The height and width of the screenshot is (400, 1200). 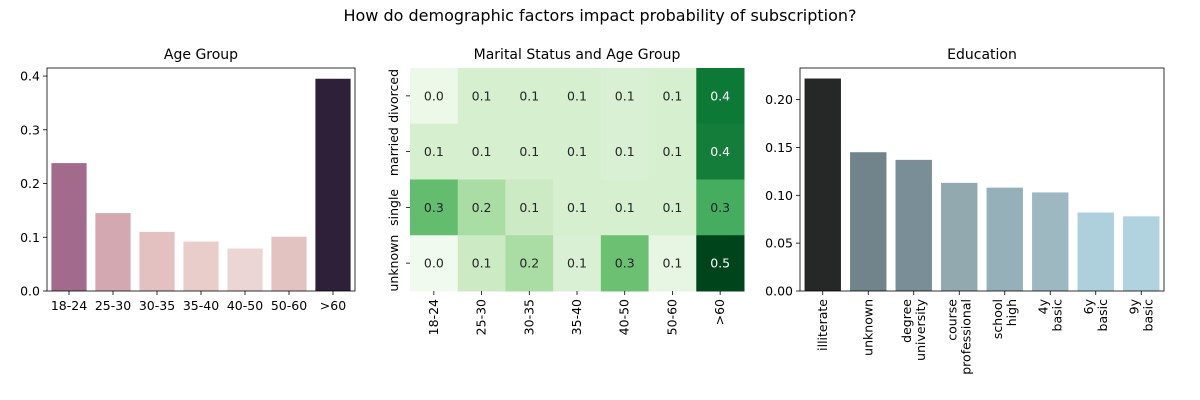 I want to click on y-tick-label: married, so click(x=393, y=151).